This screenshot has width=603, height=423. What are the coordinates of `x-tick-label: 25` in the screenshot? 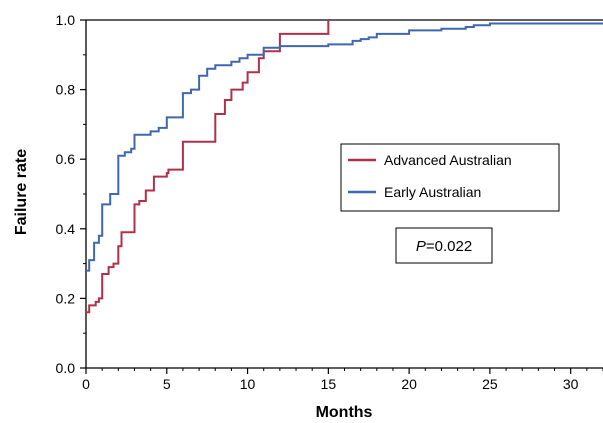 It's located at (490, 384).